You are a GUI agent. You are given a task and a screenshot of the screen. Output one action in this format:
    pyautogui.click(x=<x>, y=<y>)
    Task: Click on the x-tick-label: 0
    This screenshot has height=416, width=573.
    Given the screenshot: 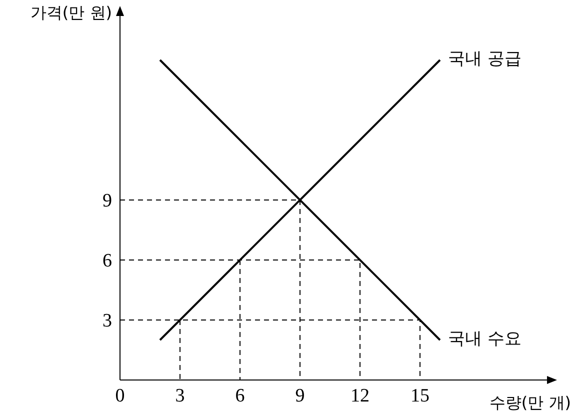 What is the action you would take?
    pyautogui.click(x=120, y=395)
    